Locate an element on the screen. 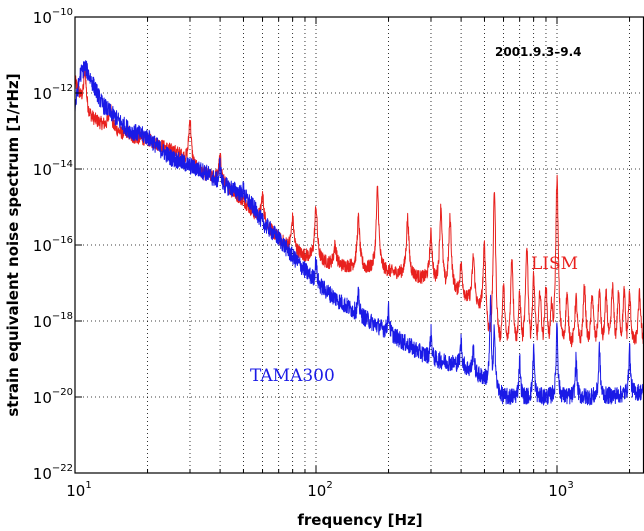 The width and height of the screenshot is (644, 531). series-label-tama300: TAMA300 is located at coordinates (292, 376).